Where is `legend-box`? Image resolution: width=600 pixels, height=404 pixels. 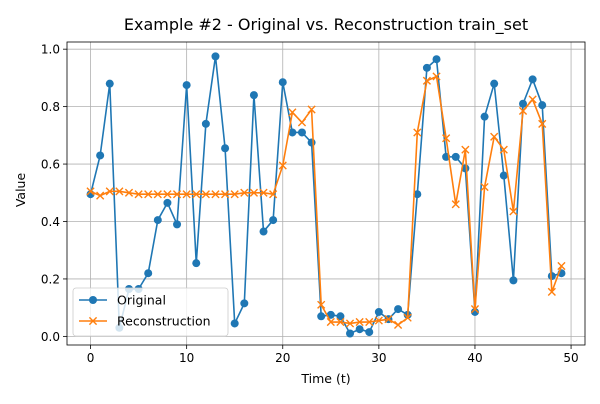 legend-box is located at coordinates (150, 312).